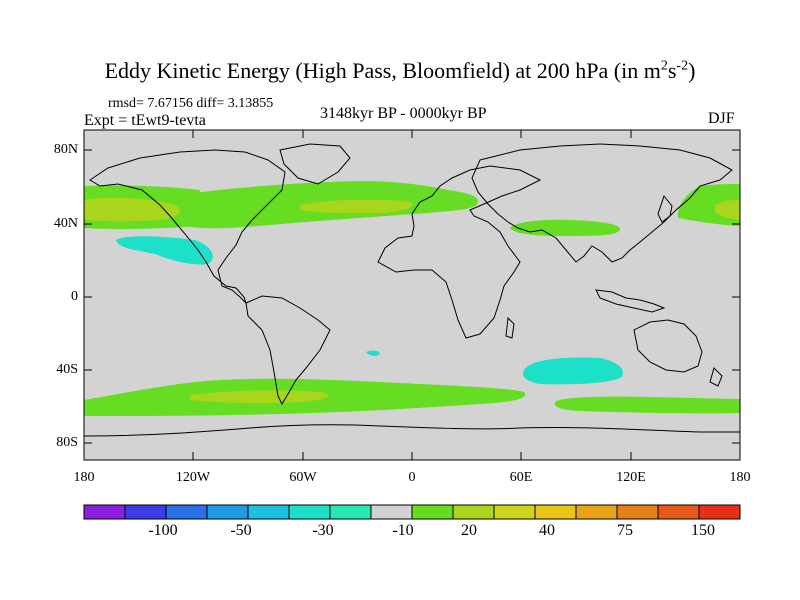 The image size is (800, 600). I want to click on north-pacific-core, so click(132, 209).